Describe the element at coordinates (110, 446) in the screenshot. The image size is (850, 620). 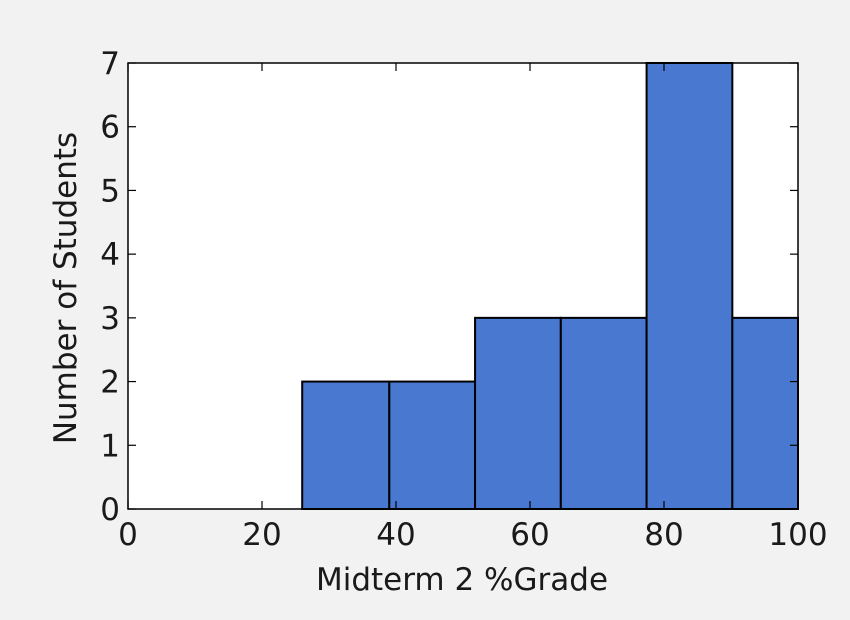
I see `y-tick-label-1: 1` at that location.